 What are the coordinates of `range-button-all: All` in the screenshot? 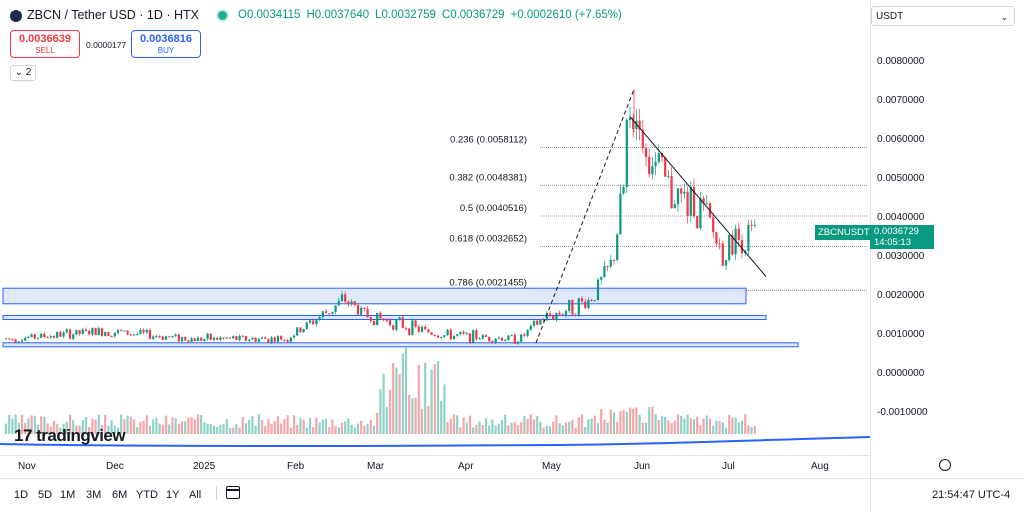 It's located at (195, 495).